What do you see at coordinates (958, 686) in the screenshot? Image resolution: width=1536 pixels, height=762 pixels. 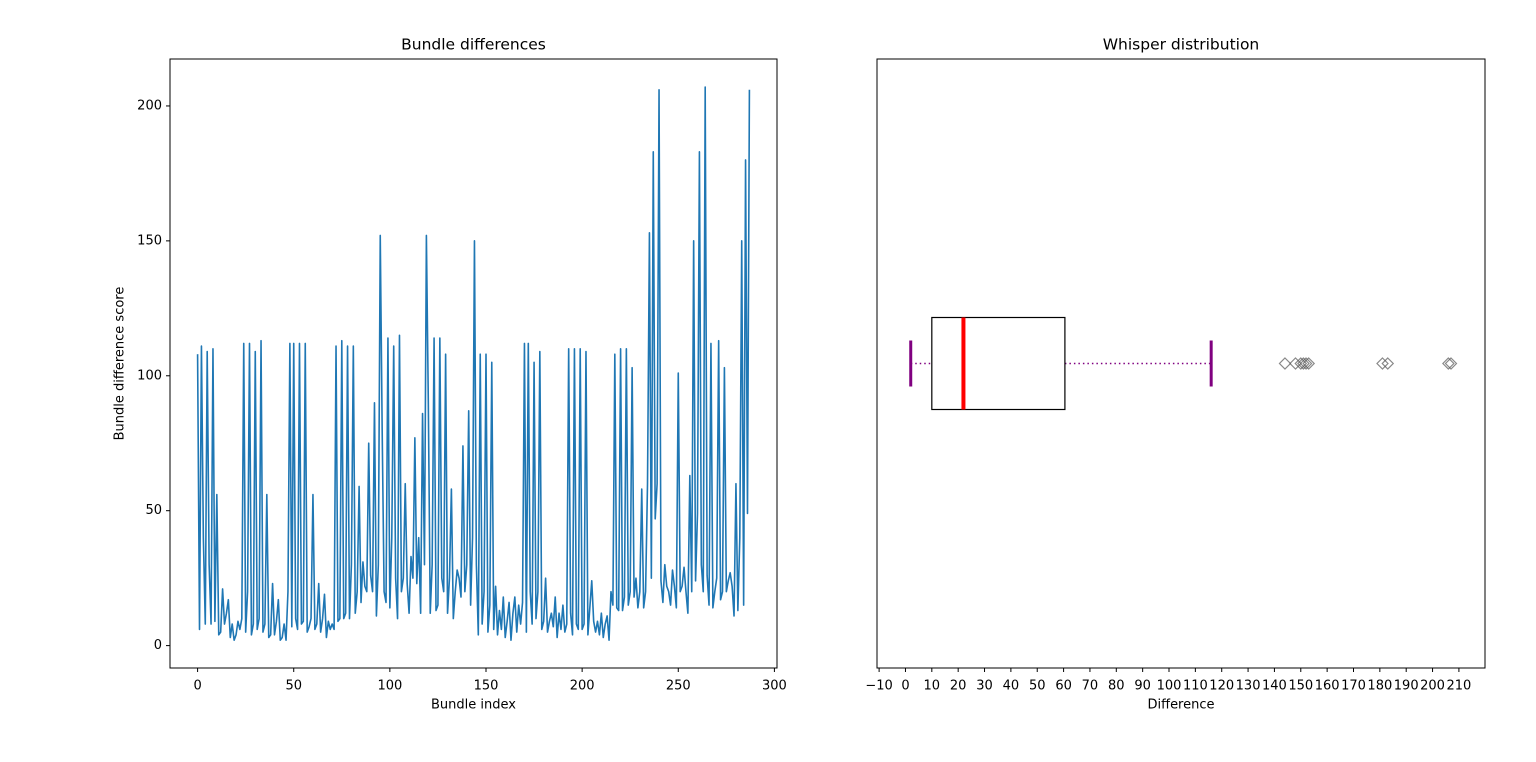 I see `x-tick-label: 20` at bounding box center [958, 686].